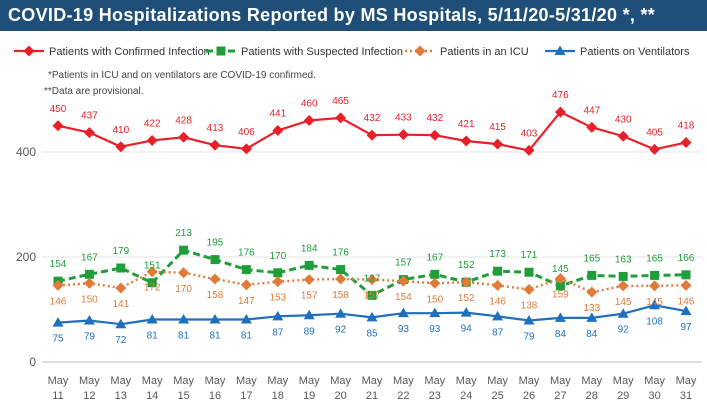  Describe the element at coordinates (309, 248) in the screenshot. I see `data-label: 184` at that location.